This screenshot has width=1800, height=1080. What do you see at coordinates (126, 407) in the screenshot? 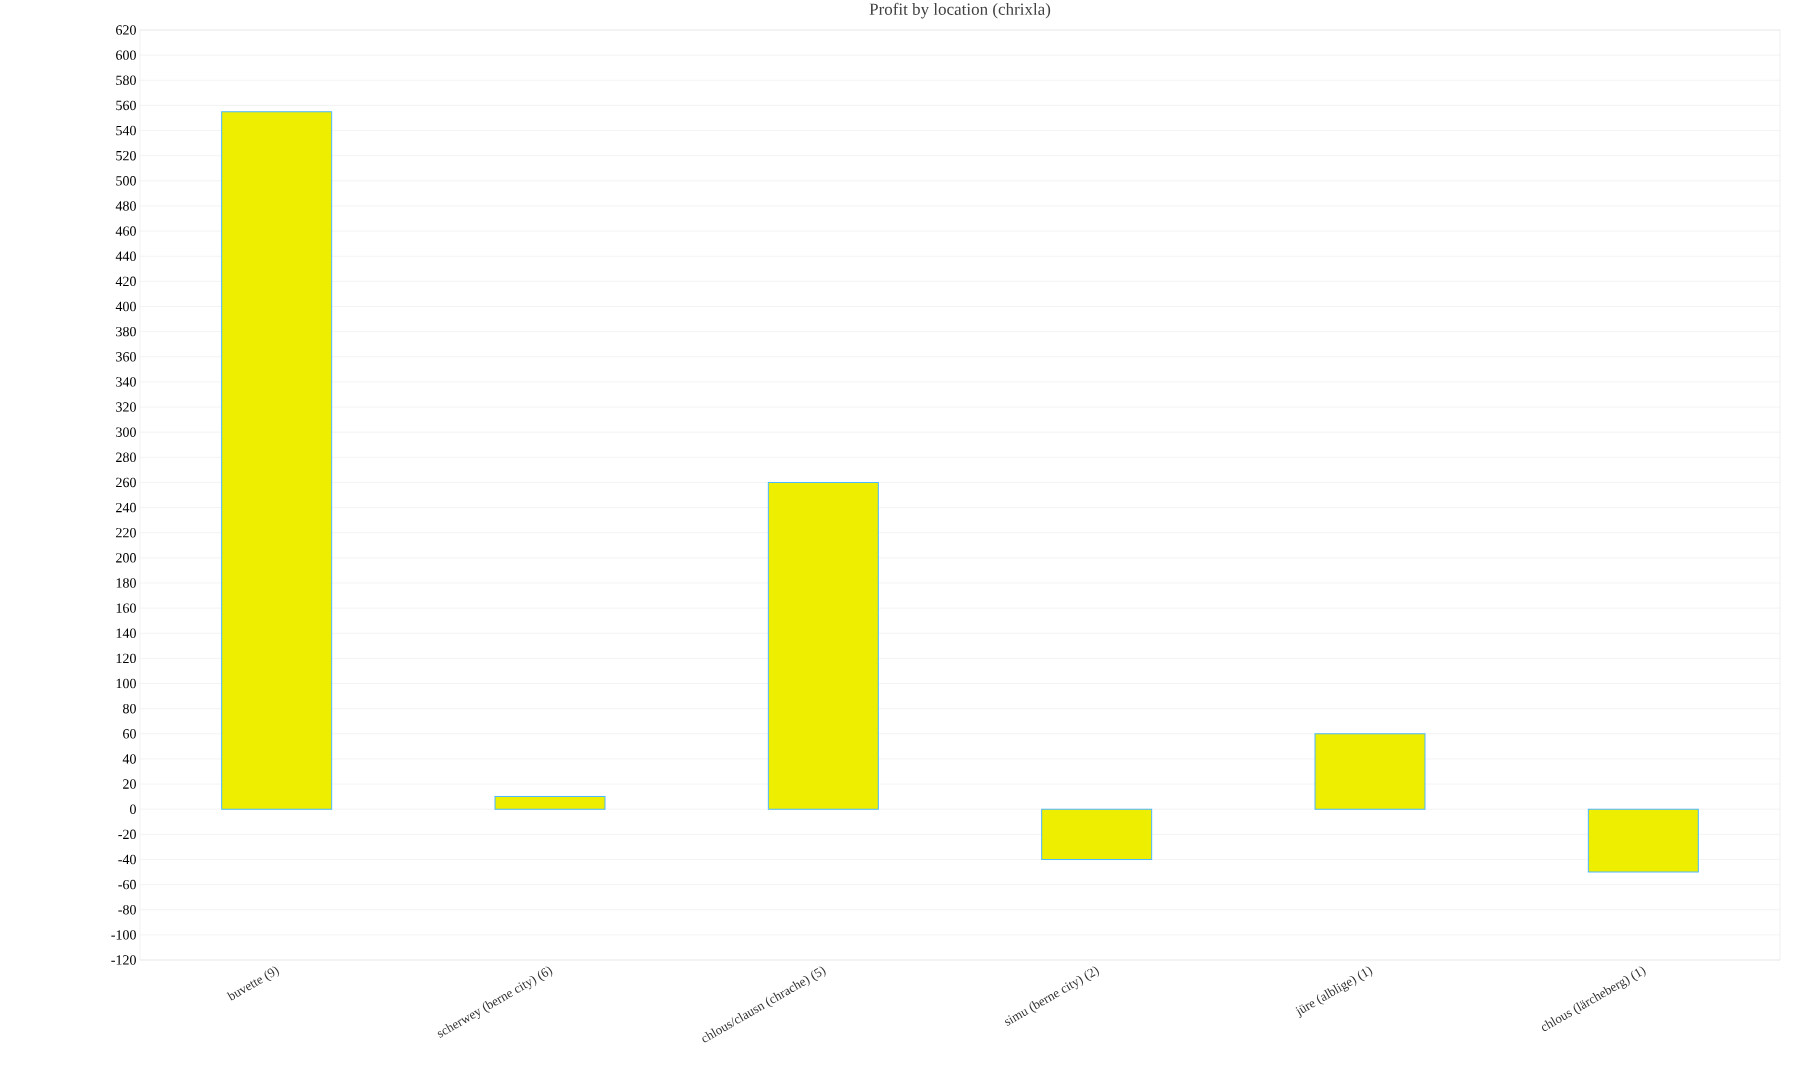
I see `y-tick-label: 320` at bounding box center [126, 407].